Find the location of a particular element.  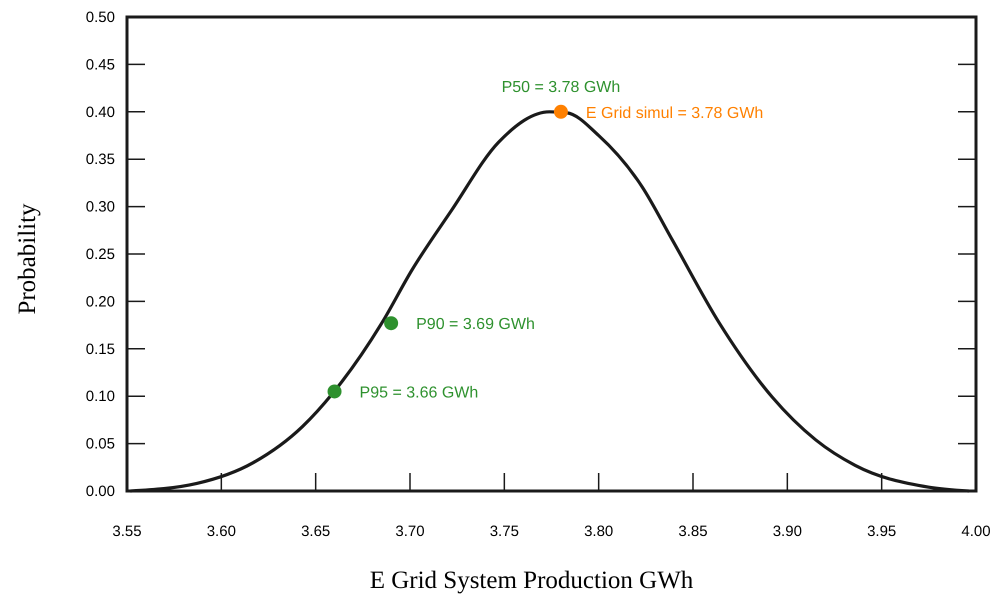

annotation: P50 = 3.78 GWh is located at coordinates (561, 87).